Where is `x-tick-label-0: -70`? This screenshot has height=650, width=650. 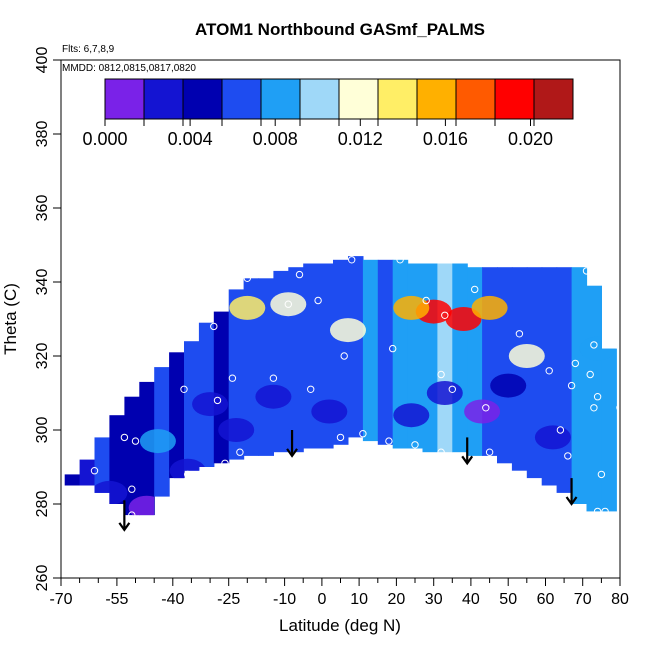 x-tick-label-0: -70 is located at coordinates (60, 599).